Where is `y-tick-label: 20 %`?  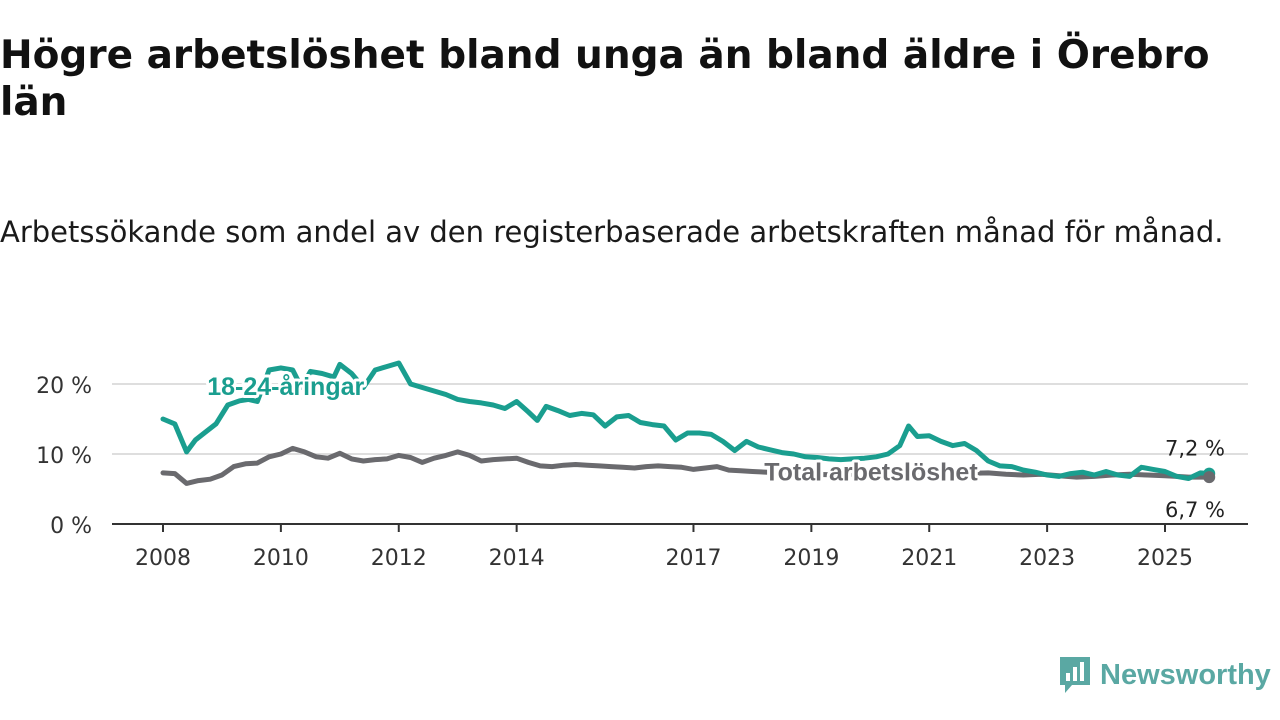
y-tick-label: 20 % is located at coordinates (64, 386).